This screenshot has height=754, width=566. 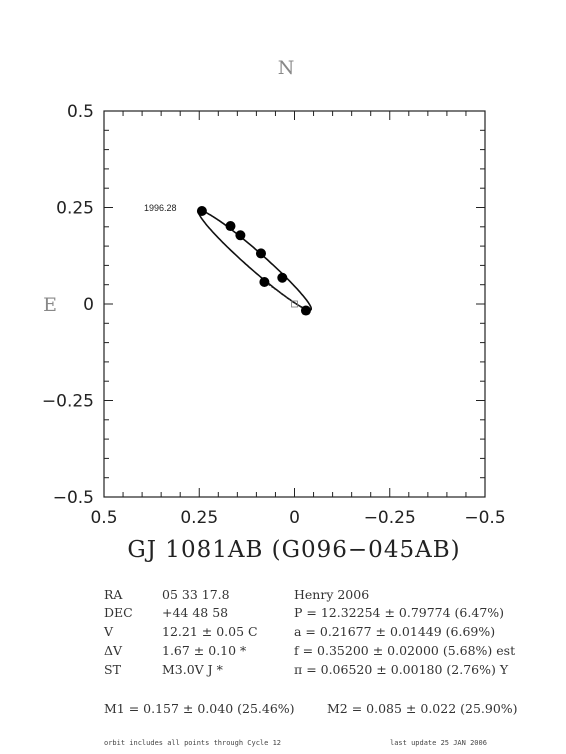 What do you see at coordinates (118, 612) in the screenshot?
I see `dec-label: DEC` at bounding box center [118, 612].